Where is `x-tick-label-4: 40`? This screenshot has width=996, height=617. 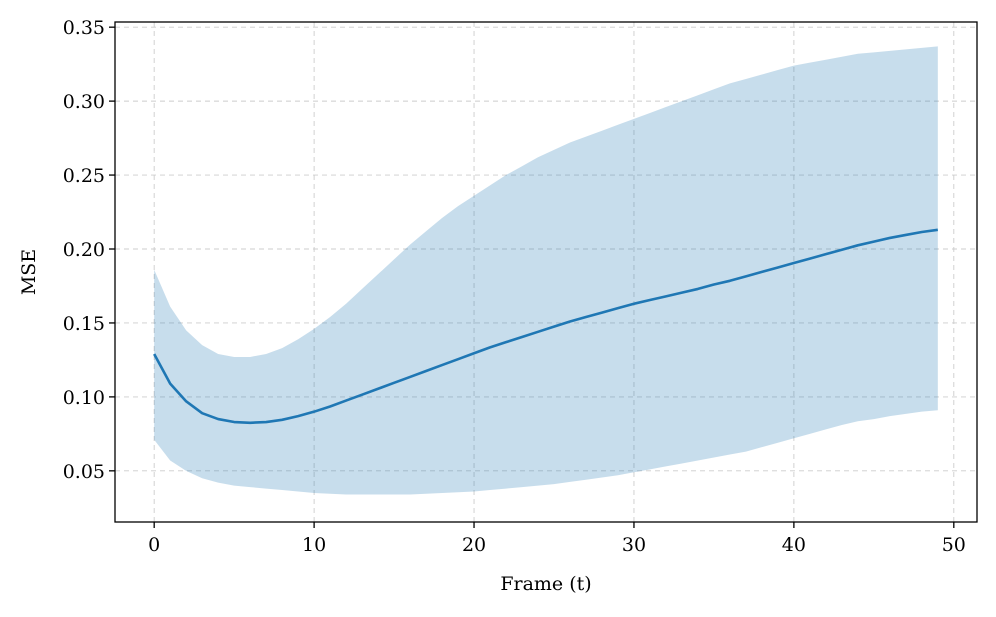
x-tick-label-4: 40 is located at coordinates (794, 545).